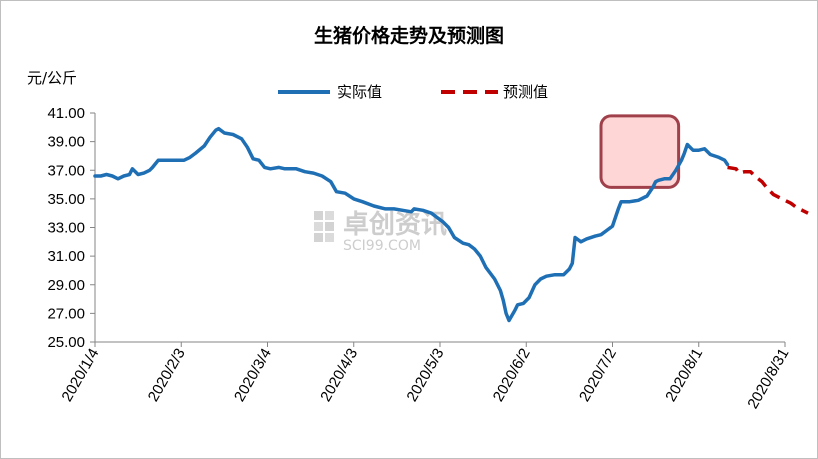 The image size is (818, 459). Describe the element at coordinates (409, 35) in the screenshot. I see `chart-title: 生猪价格走势及预测图` at that location.